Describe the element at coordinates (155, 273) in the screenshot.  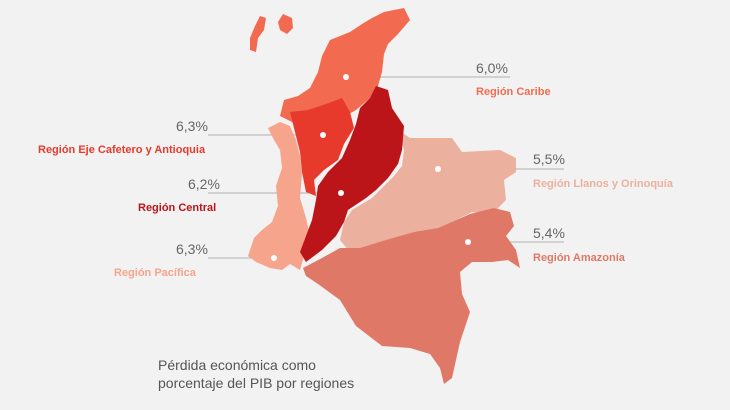
I see `name-pacifica: Región Pacífica` at that location.